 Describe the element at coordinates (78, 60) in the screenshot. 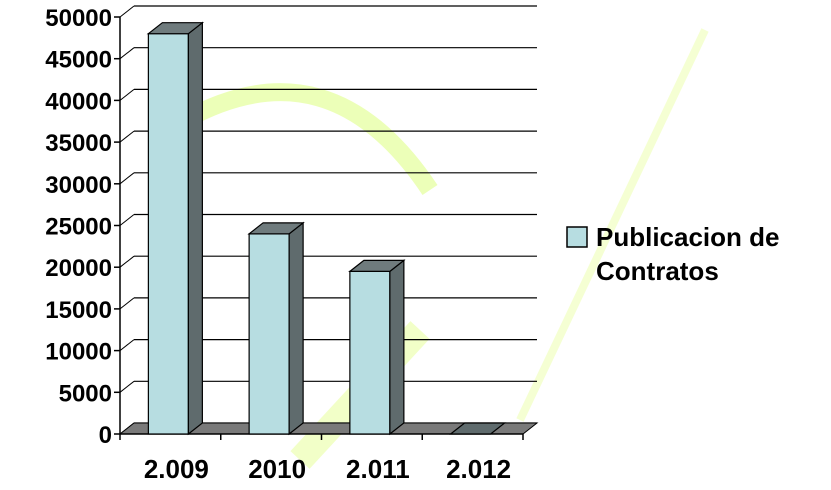

I see `y-tick-label: 45000` at that location.